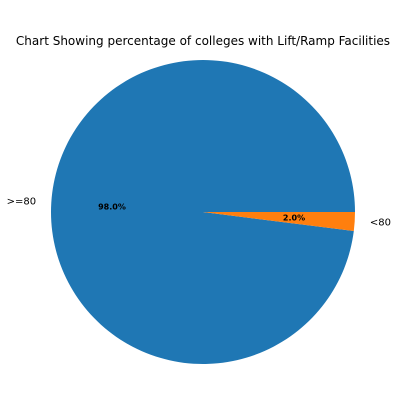 The height and width of the screenshot is (410, 400). What do you see at coordinates (294, 218) in the screenshot?
I see `slice-pct-label-1: 2.0%` at bounding box center [294, 218].